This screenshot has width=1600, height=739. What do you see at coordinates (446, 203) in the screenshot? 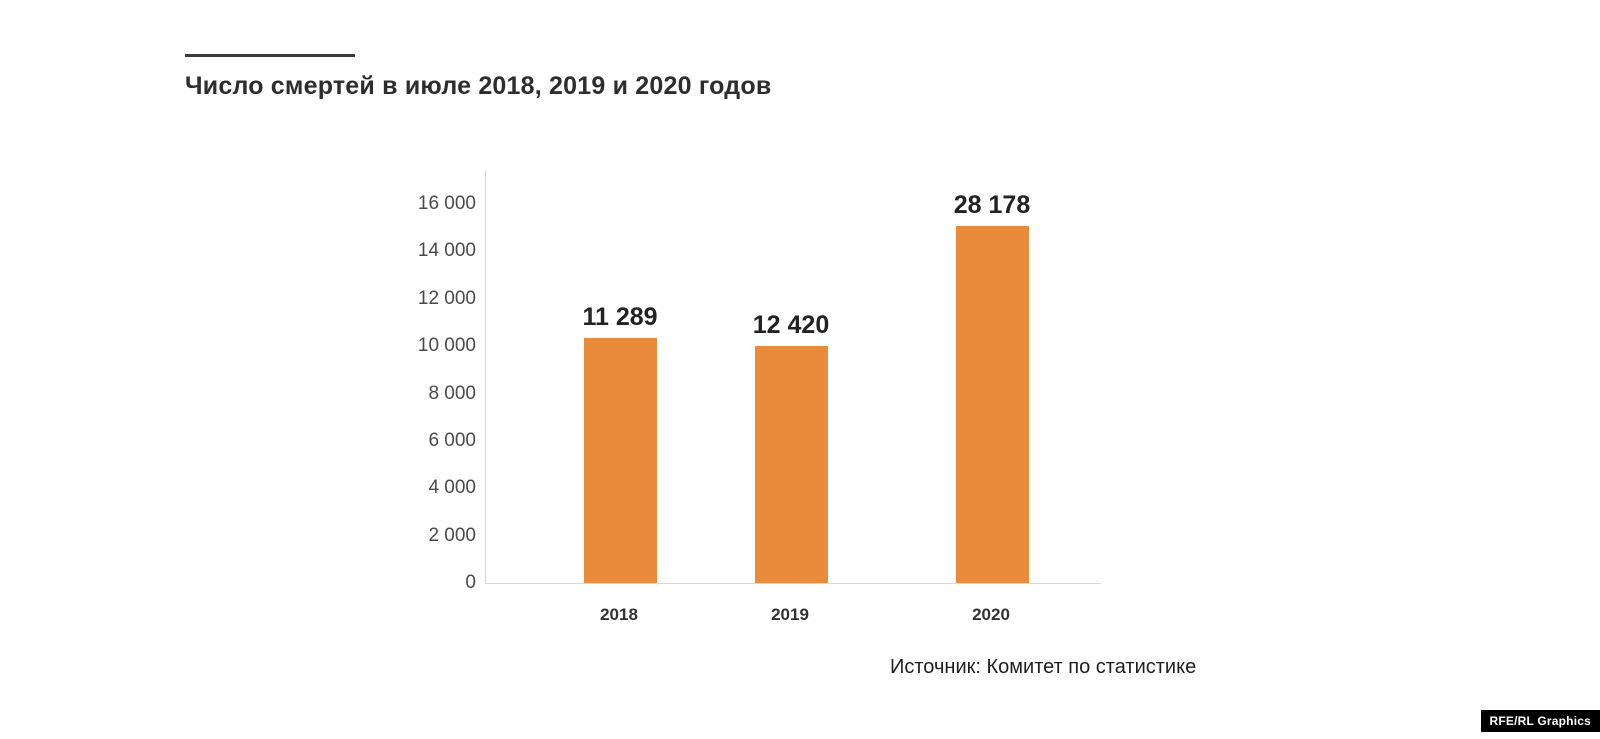
I see `y-tick-label: 16 000` at bounding box center [446, 203].